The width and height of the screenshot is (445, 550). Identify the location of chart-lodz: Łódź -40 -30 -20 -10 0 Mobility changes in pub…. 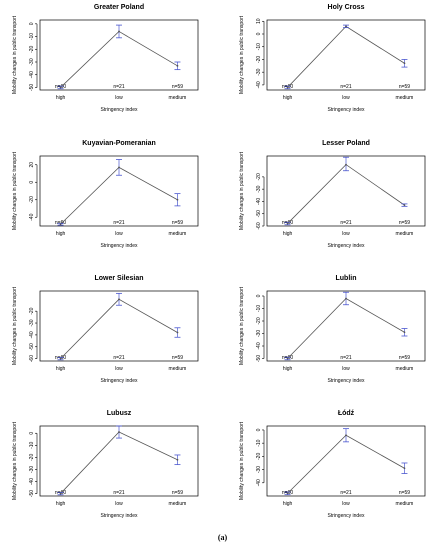
(332, 464).